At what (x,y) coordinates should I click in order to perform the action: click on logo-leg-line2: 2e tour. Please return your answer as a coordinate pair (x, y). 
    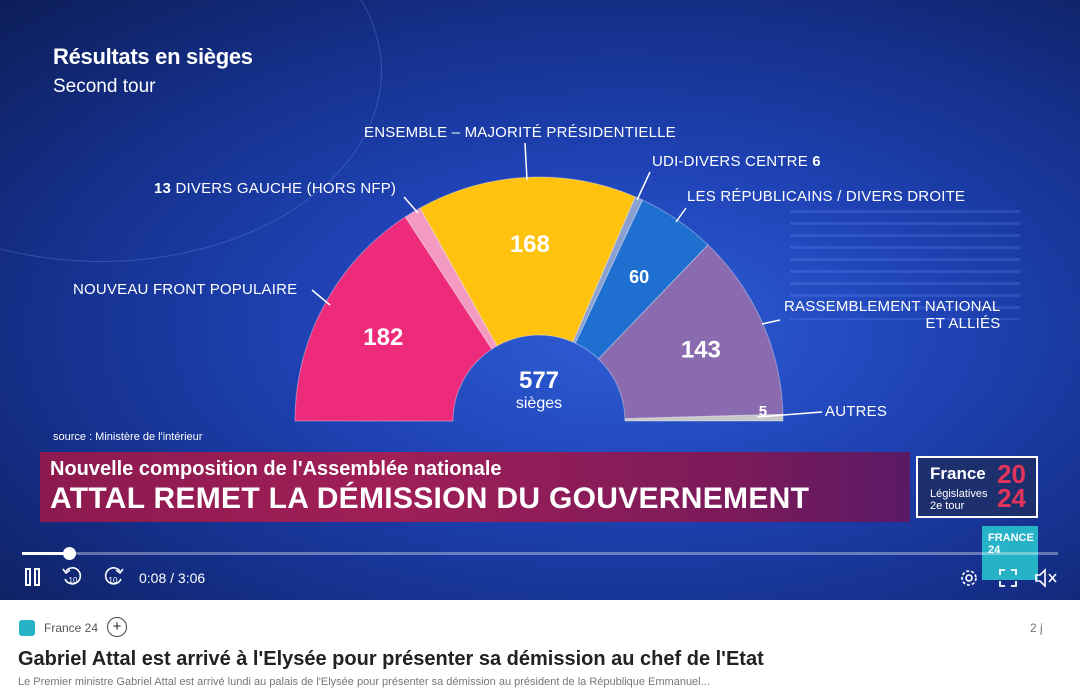
    Looking at the image, I should click on (947, 506).